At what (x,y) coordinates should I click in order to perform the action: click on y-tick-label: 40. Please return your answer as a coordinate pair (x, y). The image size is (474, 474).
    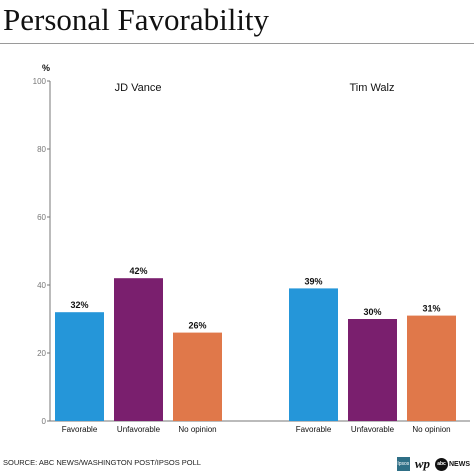
    Looking at the image, I should click on (41, 285).